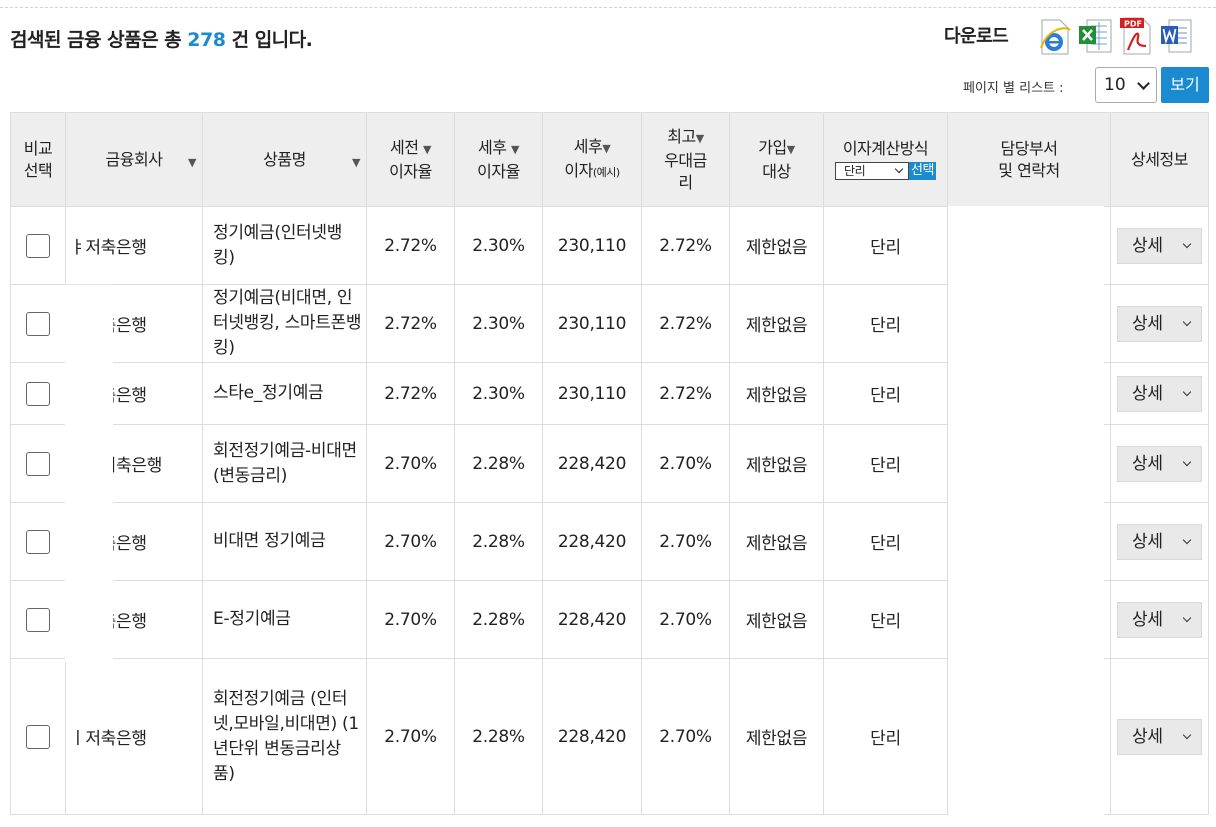 The width and height of the screenshot is (1216, 827). What do you see at coordinates (284, 541) in the screenshot?
I see `product-name: 비대면 정기예금` at bounding box center [284, 541].